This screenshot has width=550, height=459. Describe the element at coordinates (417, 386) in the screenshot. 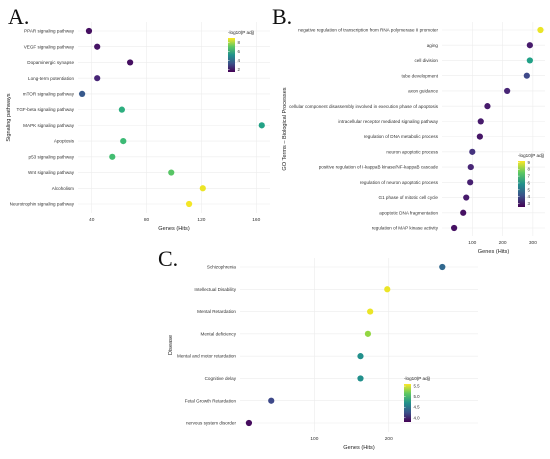

I see `legend-tick-label: 5.5` at that location.